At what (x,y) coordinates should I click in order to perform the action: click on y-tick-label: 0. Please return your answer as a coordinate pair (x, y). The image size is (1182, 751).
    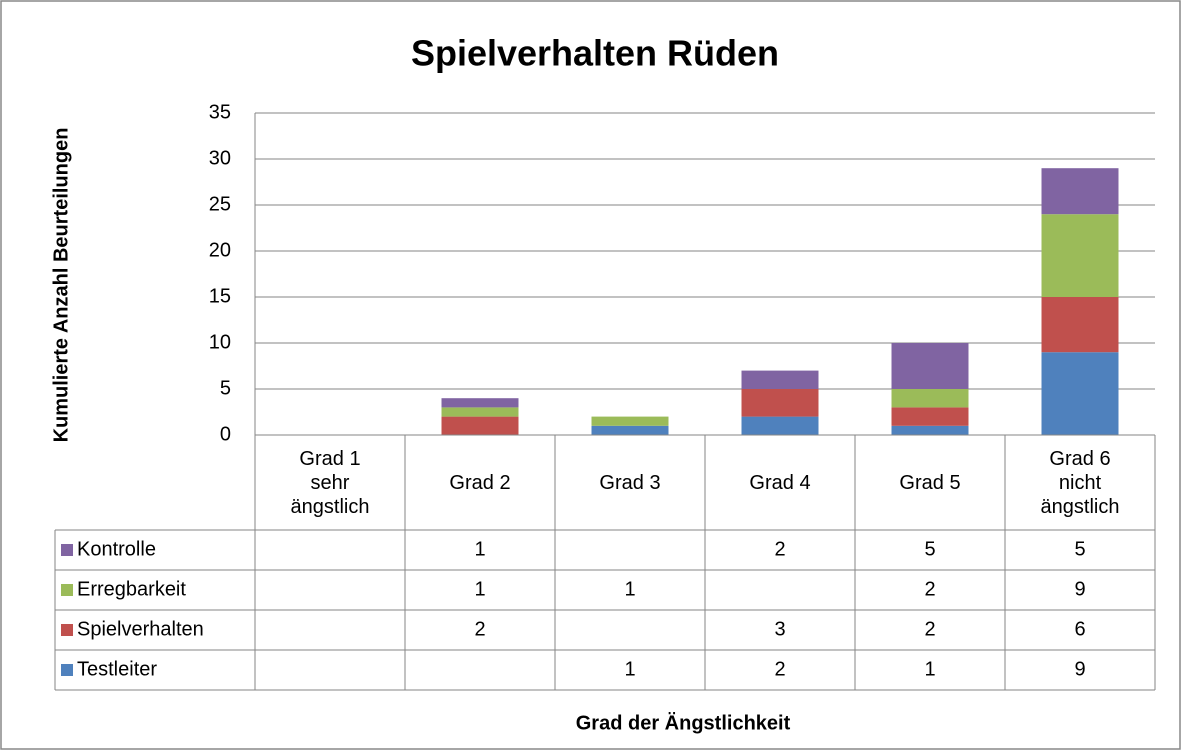
    Looking at the image, I should click on (225, 434).